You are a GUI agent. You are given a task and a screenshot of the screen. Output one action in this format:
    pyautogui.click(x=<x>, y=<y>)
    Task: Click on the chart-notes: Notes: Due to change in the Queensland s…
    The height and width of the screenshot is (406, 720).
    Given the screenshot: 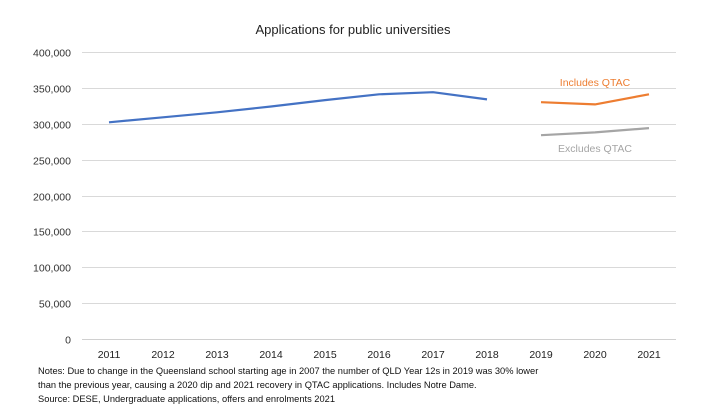 What is the action you would take?
    pyautogui.click(x=288, y=385)
    